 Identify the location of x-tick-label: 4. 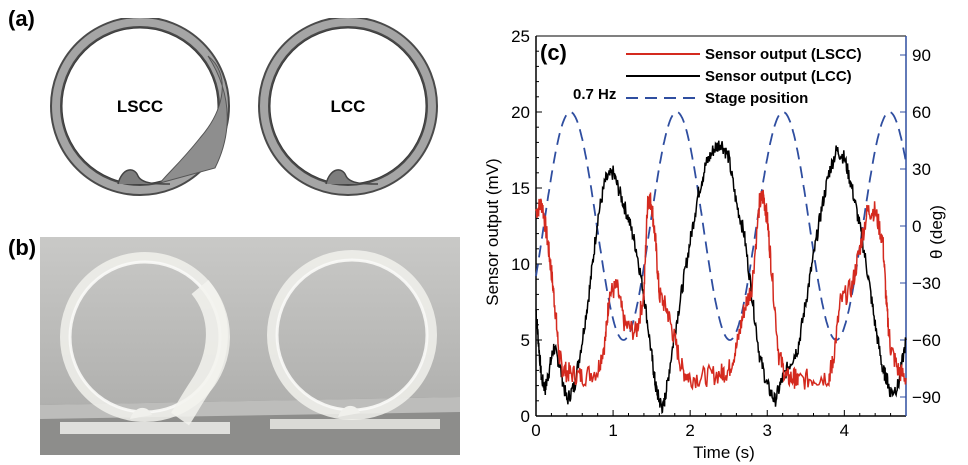
(844, 430).